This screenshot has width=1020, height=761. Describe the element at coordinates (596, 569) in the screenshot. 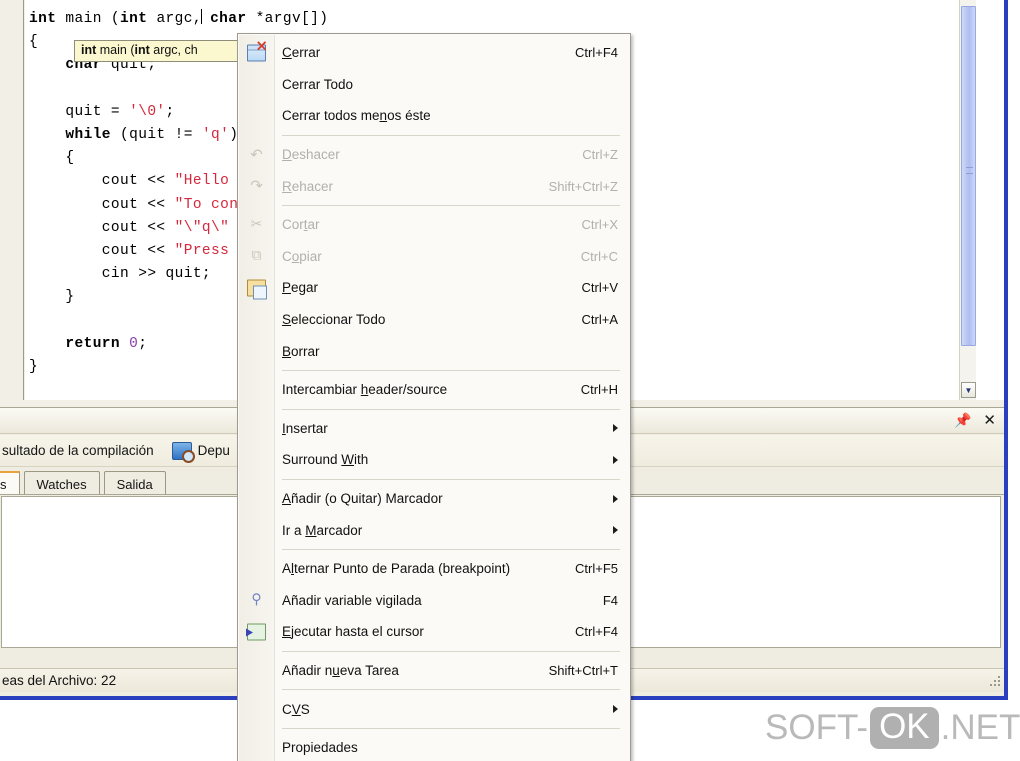

I see `menu-item-shortcut: Ctrl+F5` at that location.